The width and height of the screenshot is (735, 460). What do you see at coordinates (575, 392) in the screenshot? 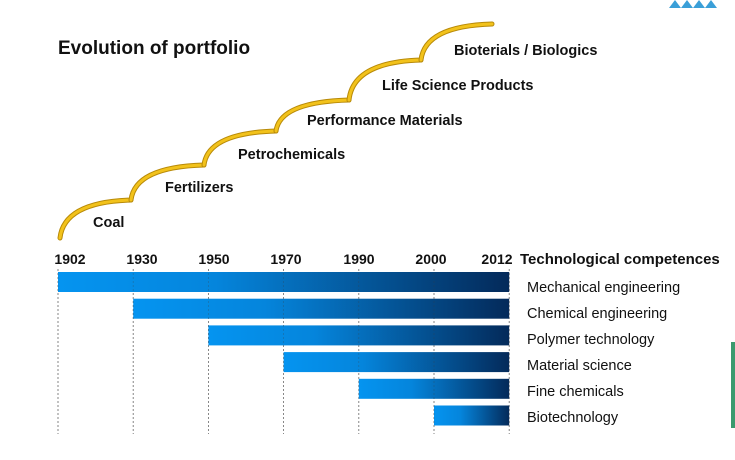
I see `competence-label: Fine chemicals` at bounding box center [575, 392].